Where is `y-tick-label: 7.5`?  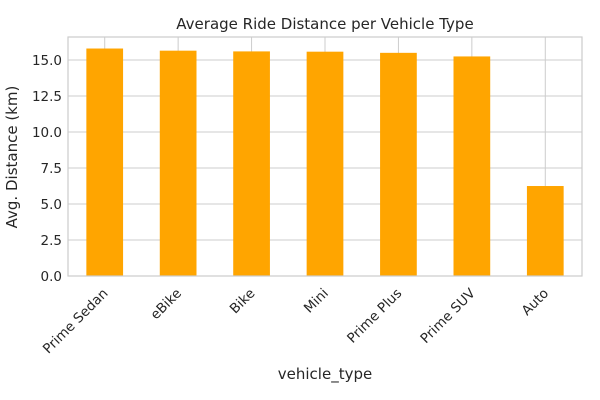
y-tick-label: 7.5 is located at coordinates (51, 169).